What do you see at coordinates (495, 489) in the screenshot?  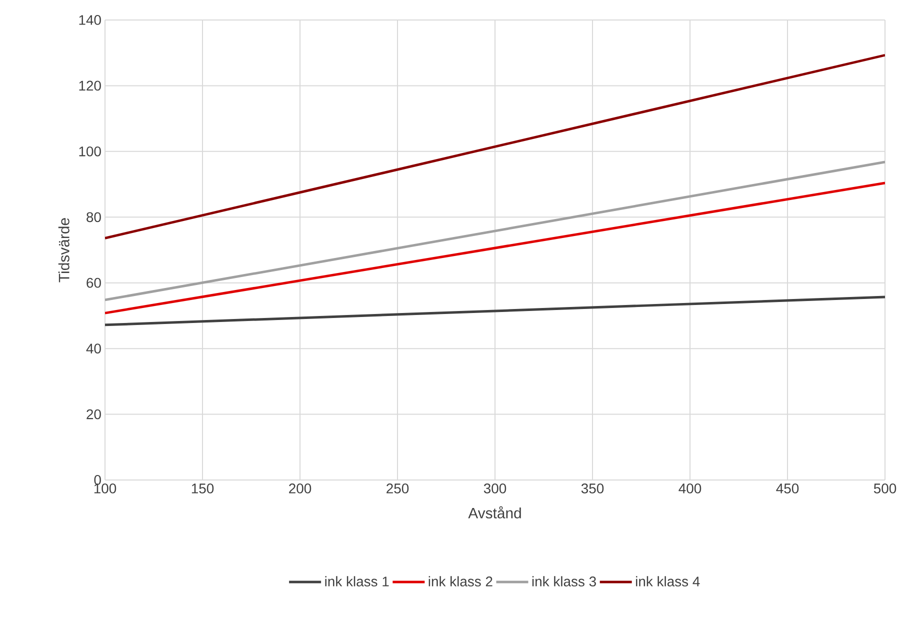 I see `x-tick-label: 300` at bounding box center [495, 489].